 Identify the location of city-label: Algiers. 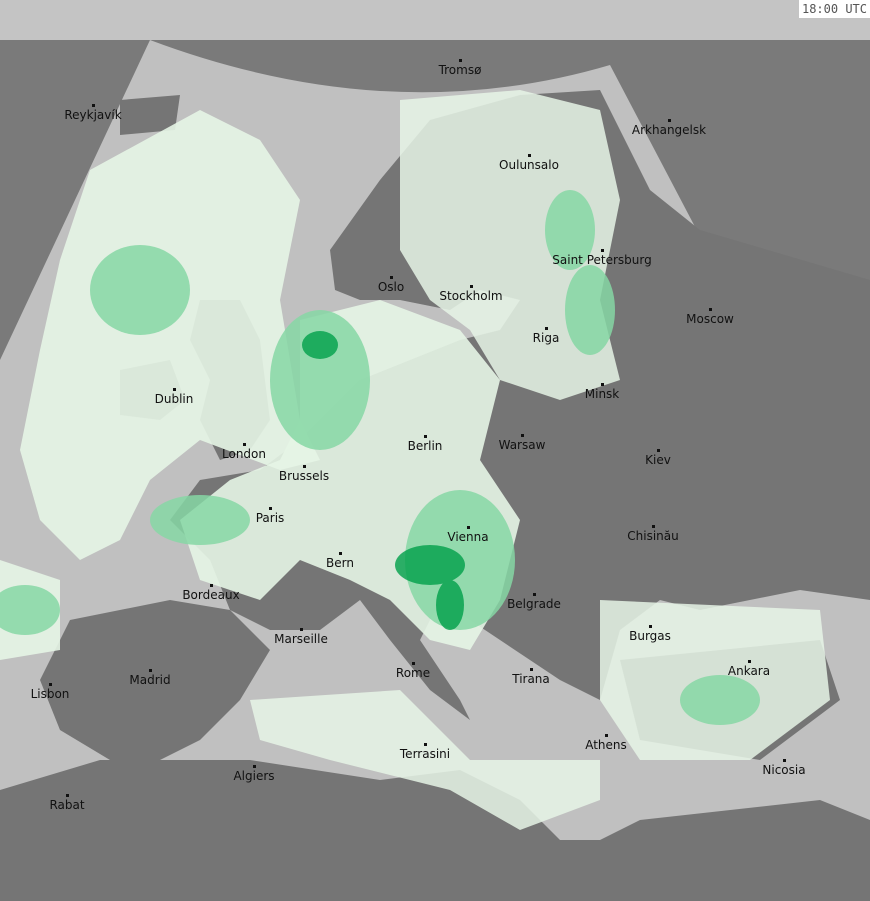
(254, 776).